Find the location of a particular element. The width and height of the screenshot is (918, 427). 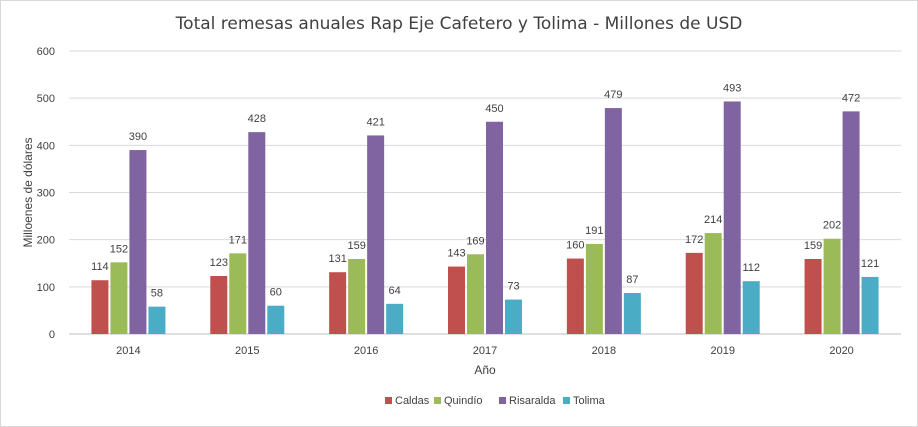

data-label: 123 is located at coordinates (219, 263).